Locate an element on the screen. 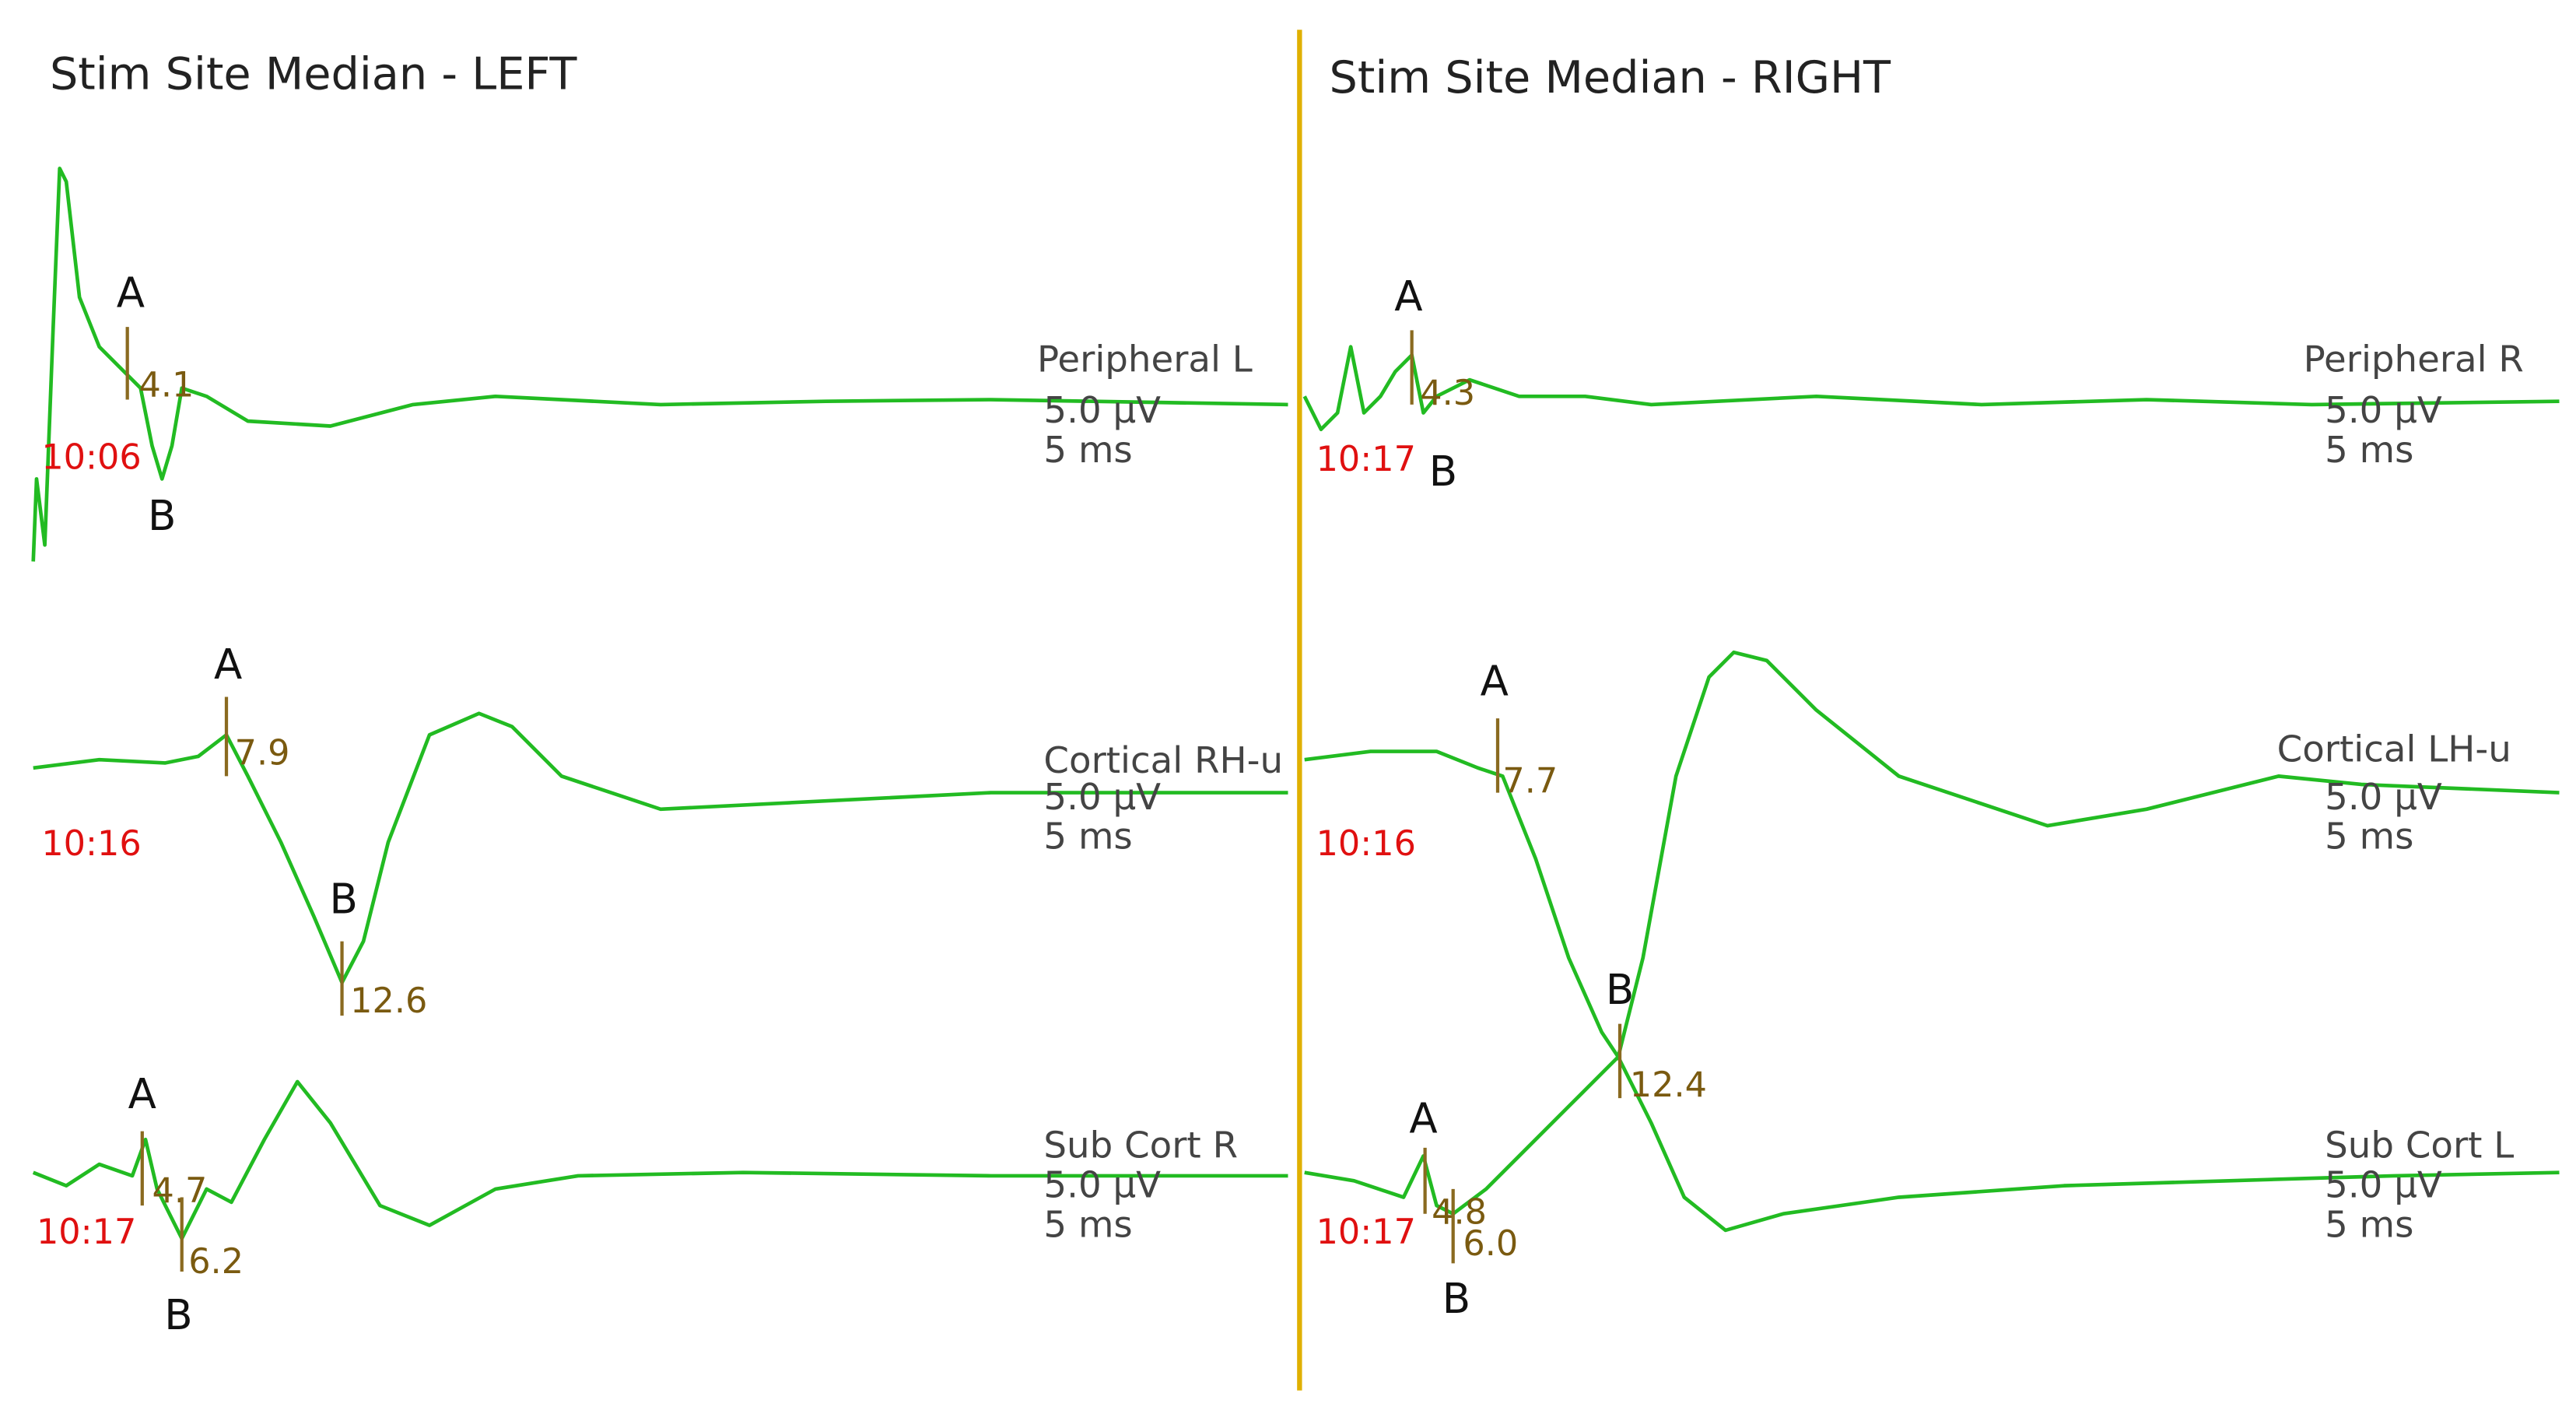  trace-label: Sub Cort L is located at coordinates (2420, 1146).